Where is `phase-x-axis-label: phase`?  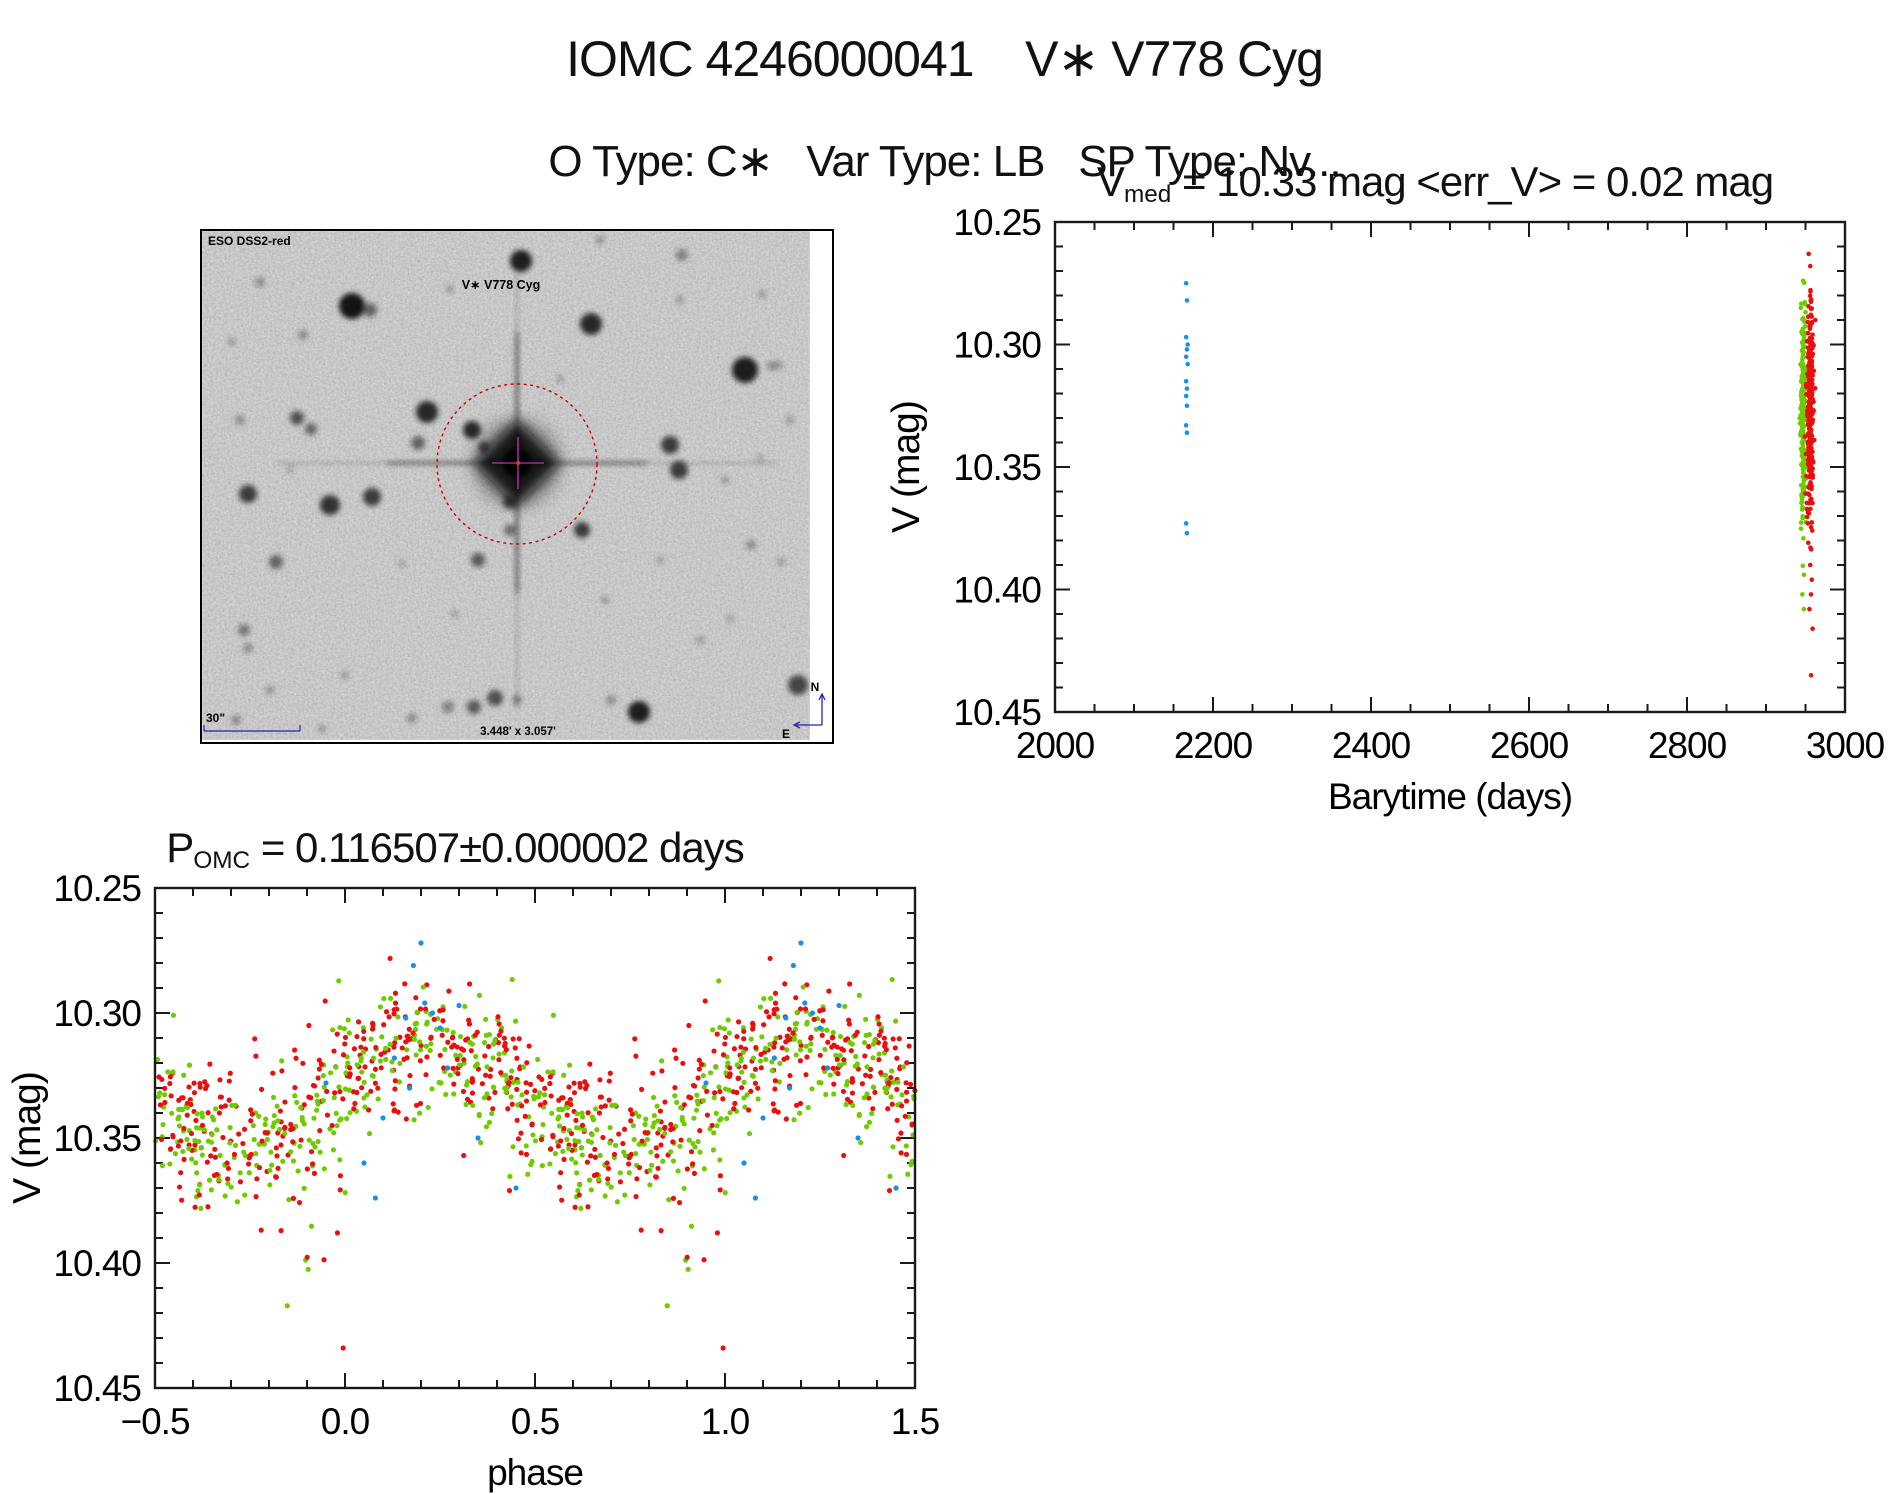
phase-x-axis-label: phase is located at coordinates (535, 1472).